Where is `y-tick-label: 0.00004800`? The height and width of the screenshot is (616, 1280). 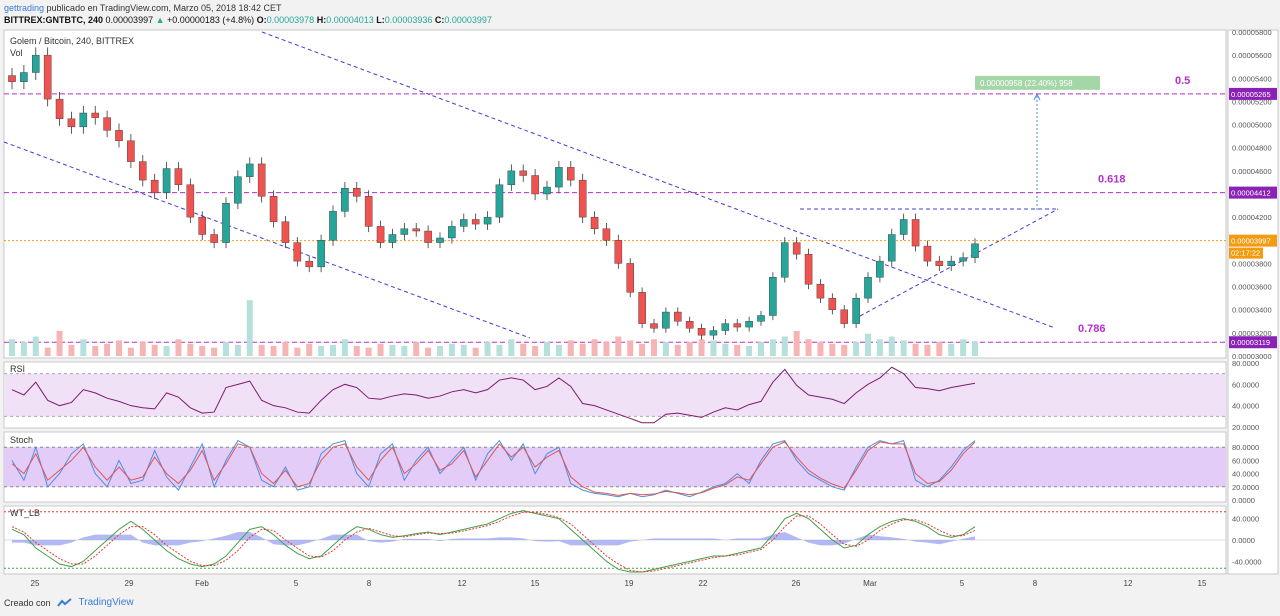
y-tick-label: 0.00004800 is located at coordinates (1252, 148).